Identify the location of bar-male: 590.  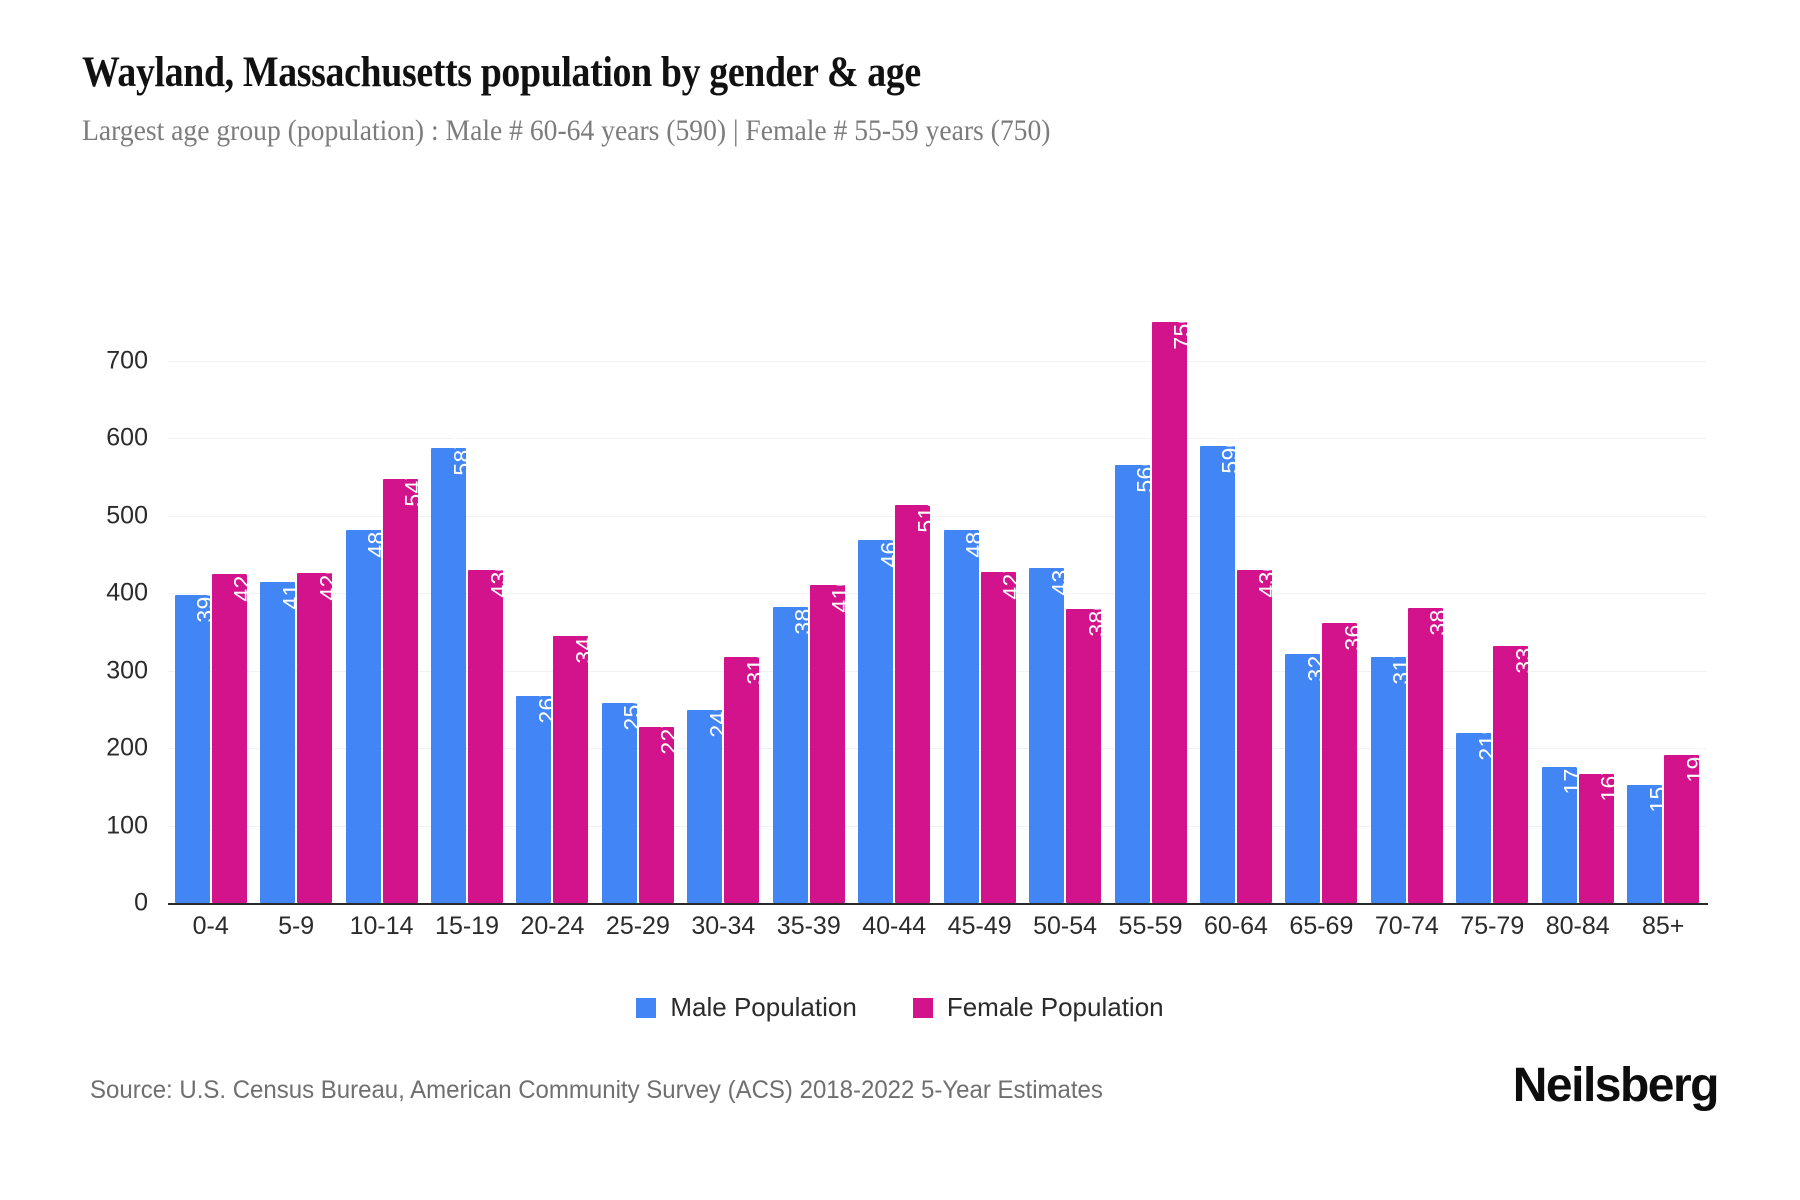
(1221, 668).